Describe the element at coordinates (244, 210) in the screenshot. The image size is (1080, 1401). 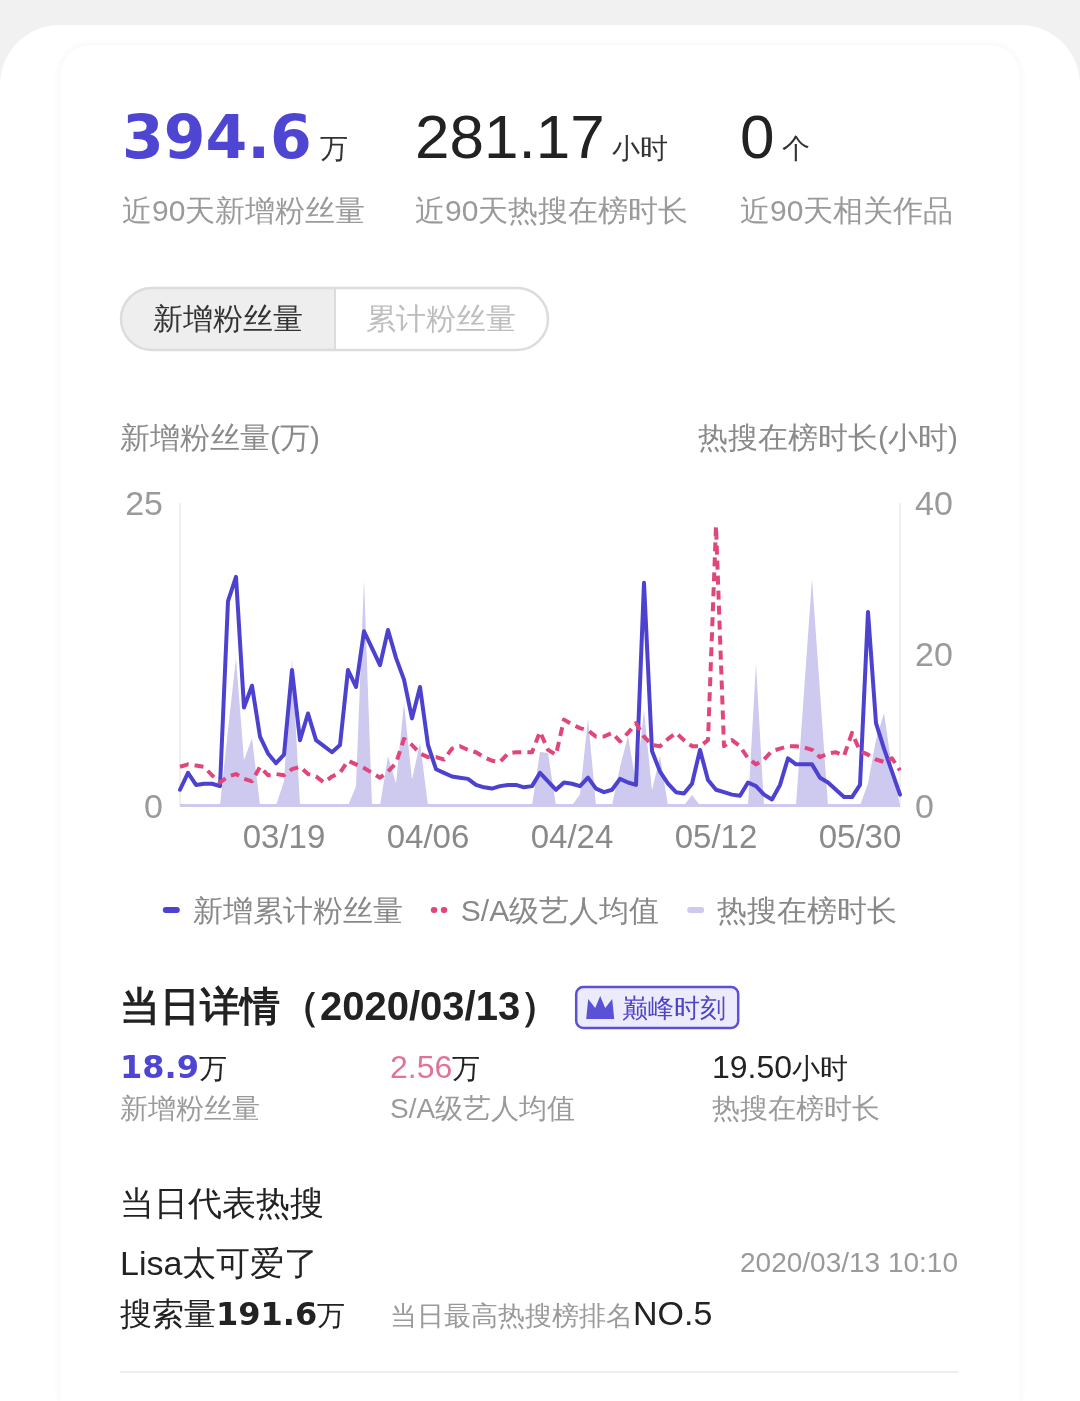
I see `text: 近90天新增粉丝量` at that location.